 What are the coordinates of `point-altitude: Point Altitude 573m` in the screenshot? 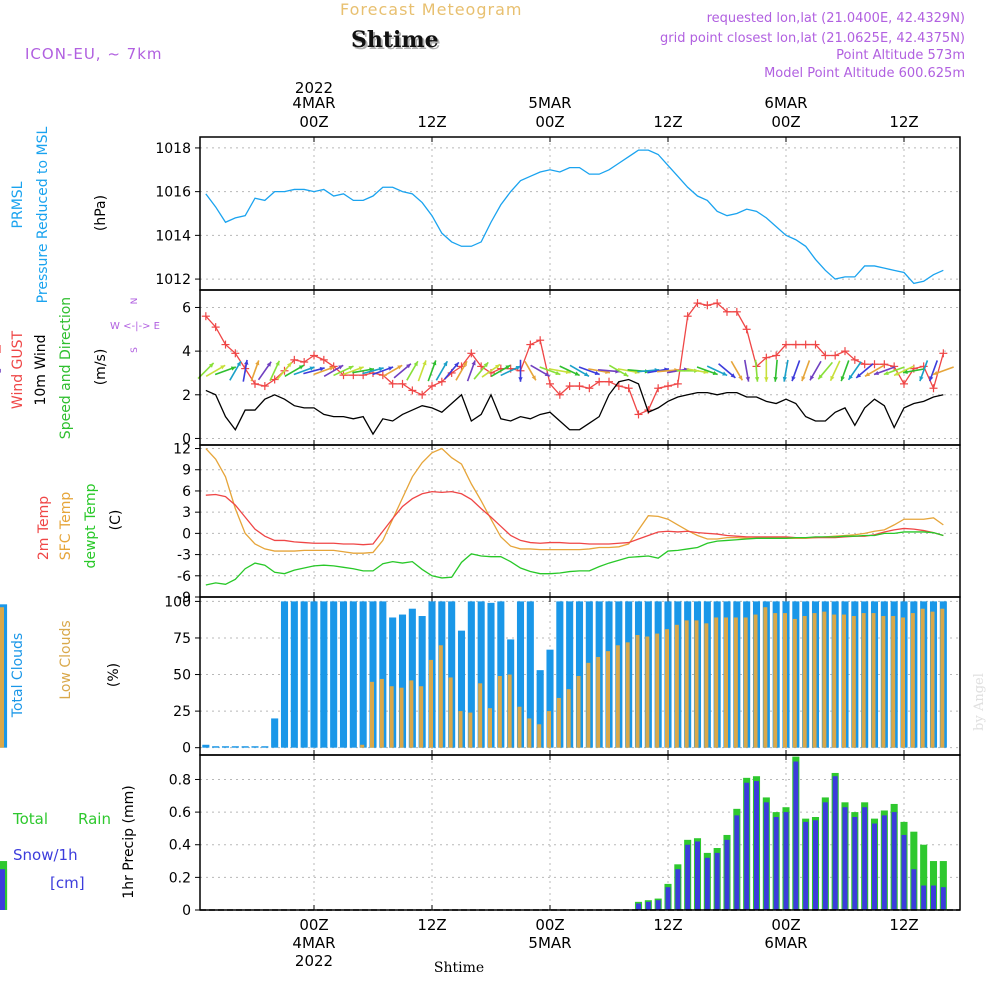 It's located at (900, 55).